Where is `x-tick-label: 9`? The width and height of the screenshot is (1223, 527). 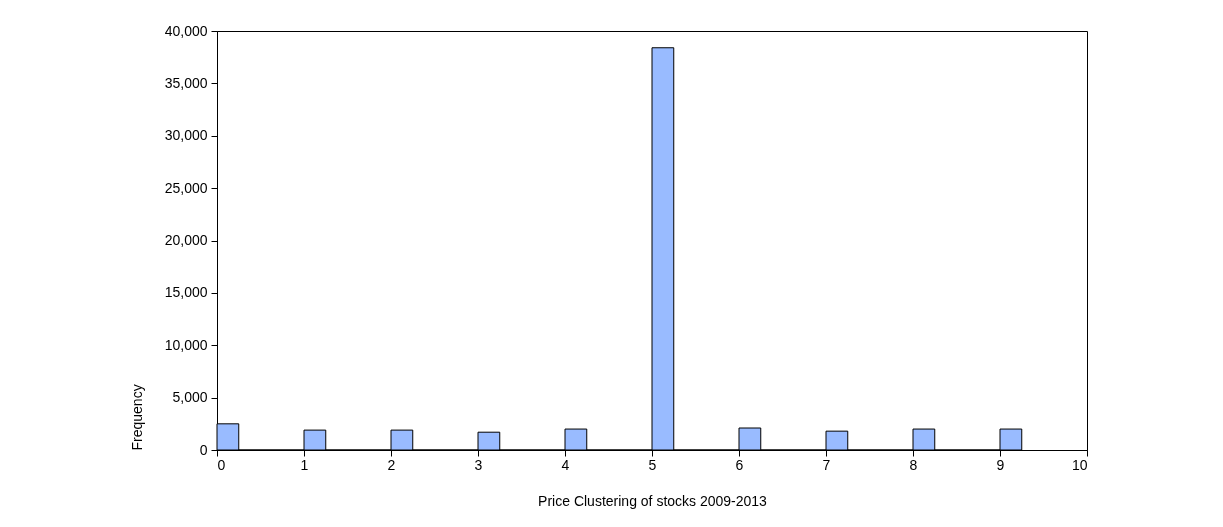
x-tick-label: 9 is located at coordinates (1000, 464).